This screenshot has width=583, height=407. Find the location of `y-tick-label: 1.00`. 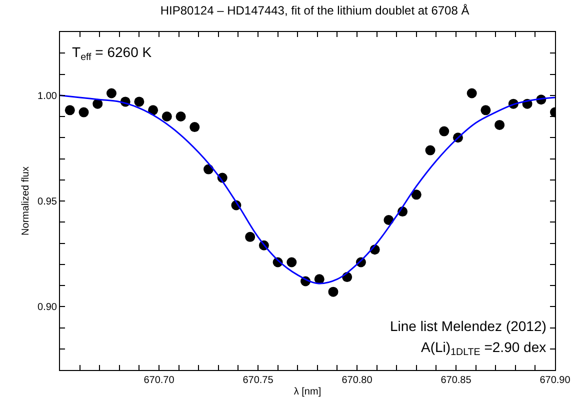

y-tick-label: 1.00 is located at coordinates (48, 96).